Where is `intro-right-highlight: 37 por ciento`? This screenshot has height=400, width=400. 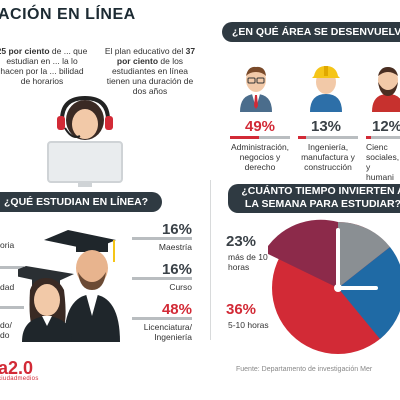
intro-right-highlight: 37 por ciento is located at coordinates (156, 56).